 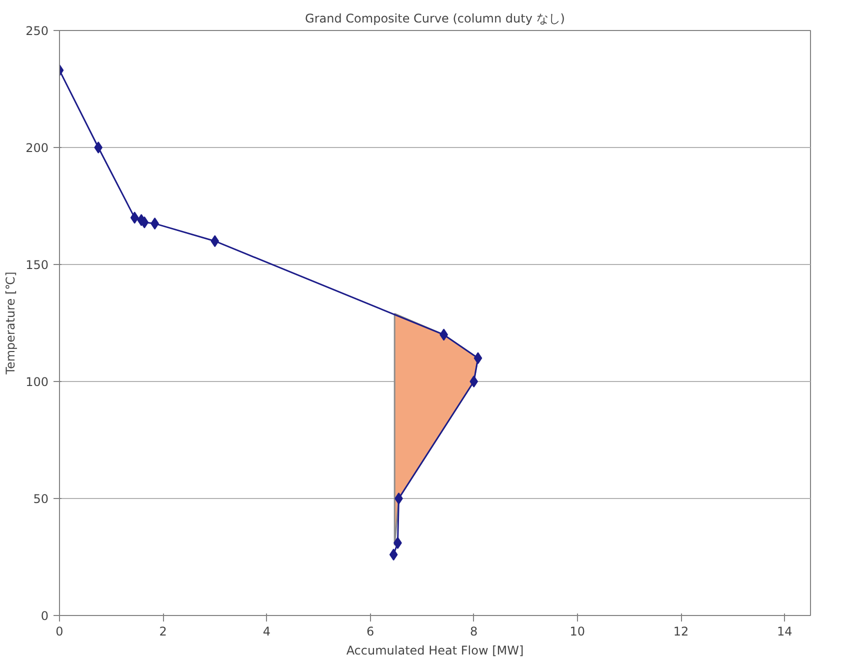 I want to click on y-tick-label: 100, so click(x=37, y=382).